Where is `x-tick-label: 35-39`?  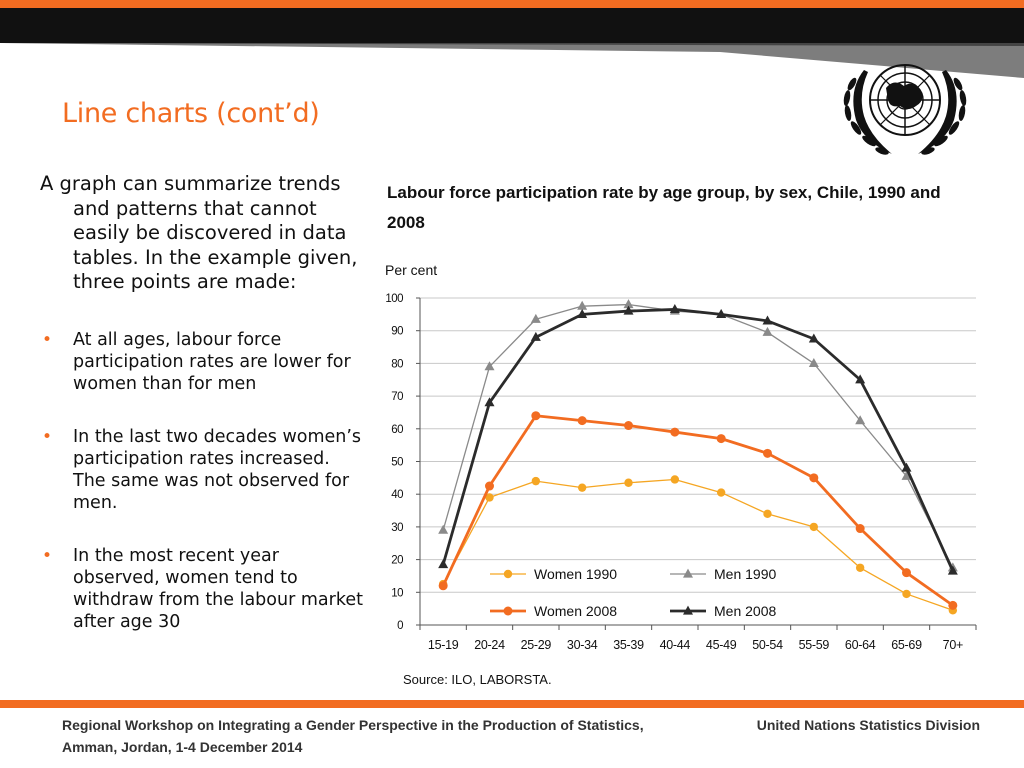
x-tick-label: 35-39 is located at coordinates (628, 645).